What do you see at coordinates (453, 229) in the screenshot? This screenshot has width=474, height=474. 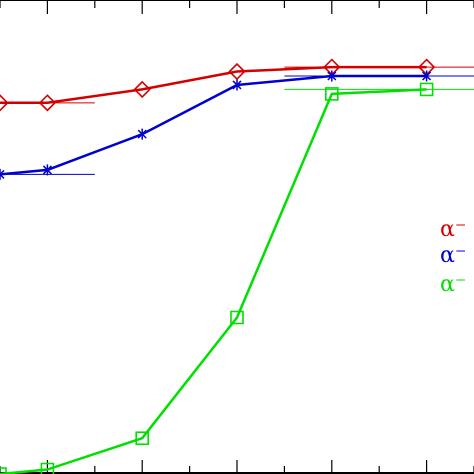 I see `legend-entry-1: α⁻` at bounding box center [453, 229].